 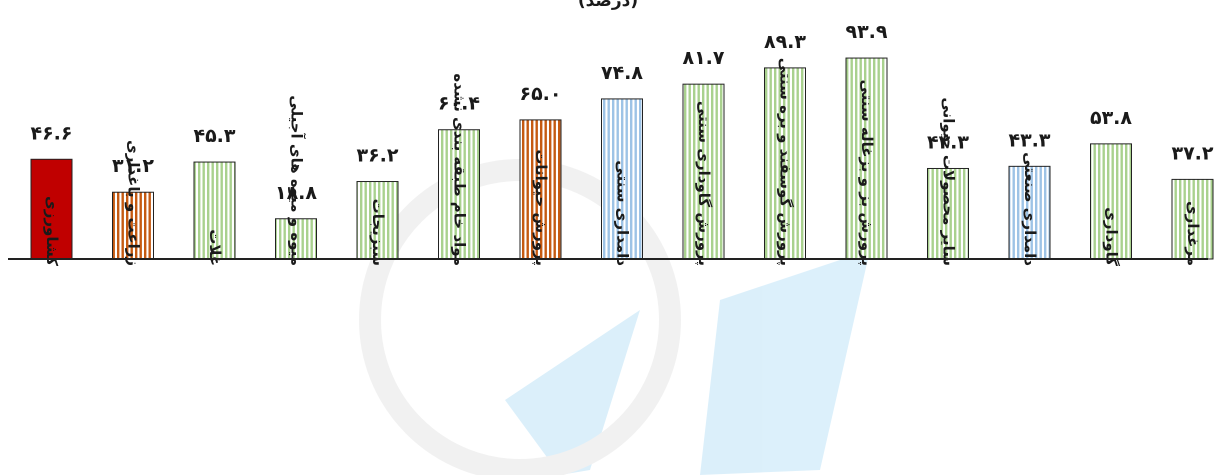 I want to click on category-label-9: پرورش گاوداری سنتی, so click(x=703, y=183).